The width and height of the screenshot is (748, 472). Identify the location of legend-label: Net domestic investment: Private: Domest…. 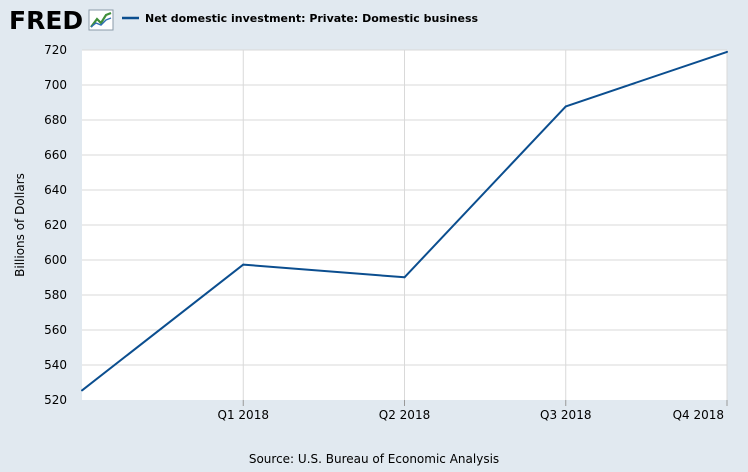
(312, 18).